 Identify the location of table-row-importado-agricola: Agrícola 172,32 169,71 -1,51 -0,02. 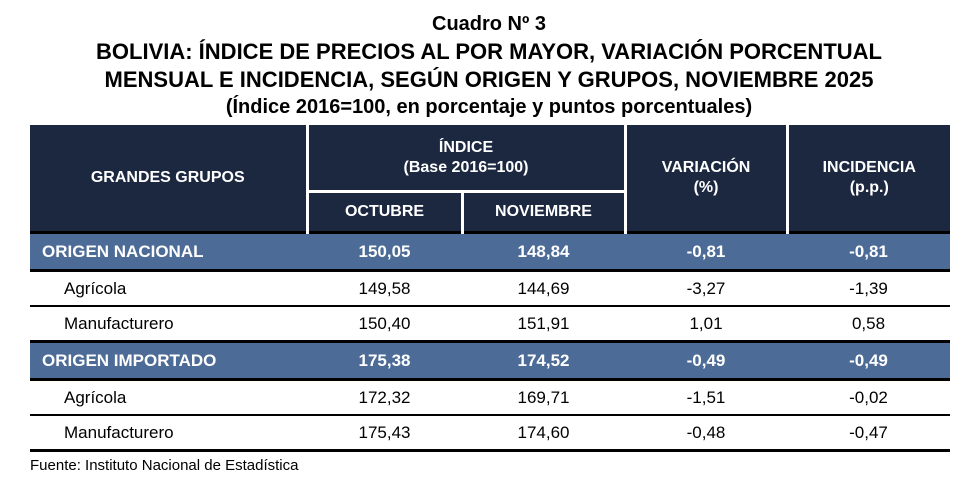
(490, 397).